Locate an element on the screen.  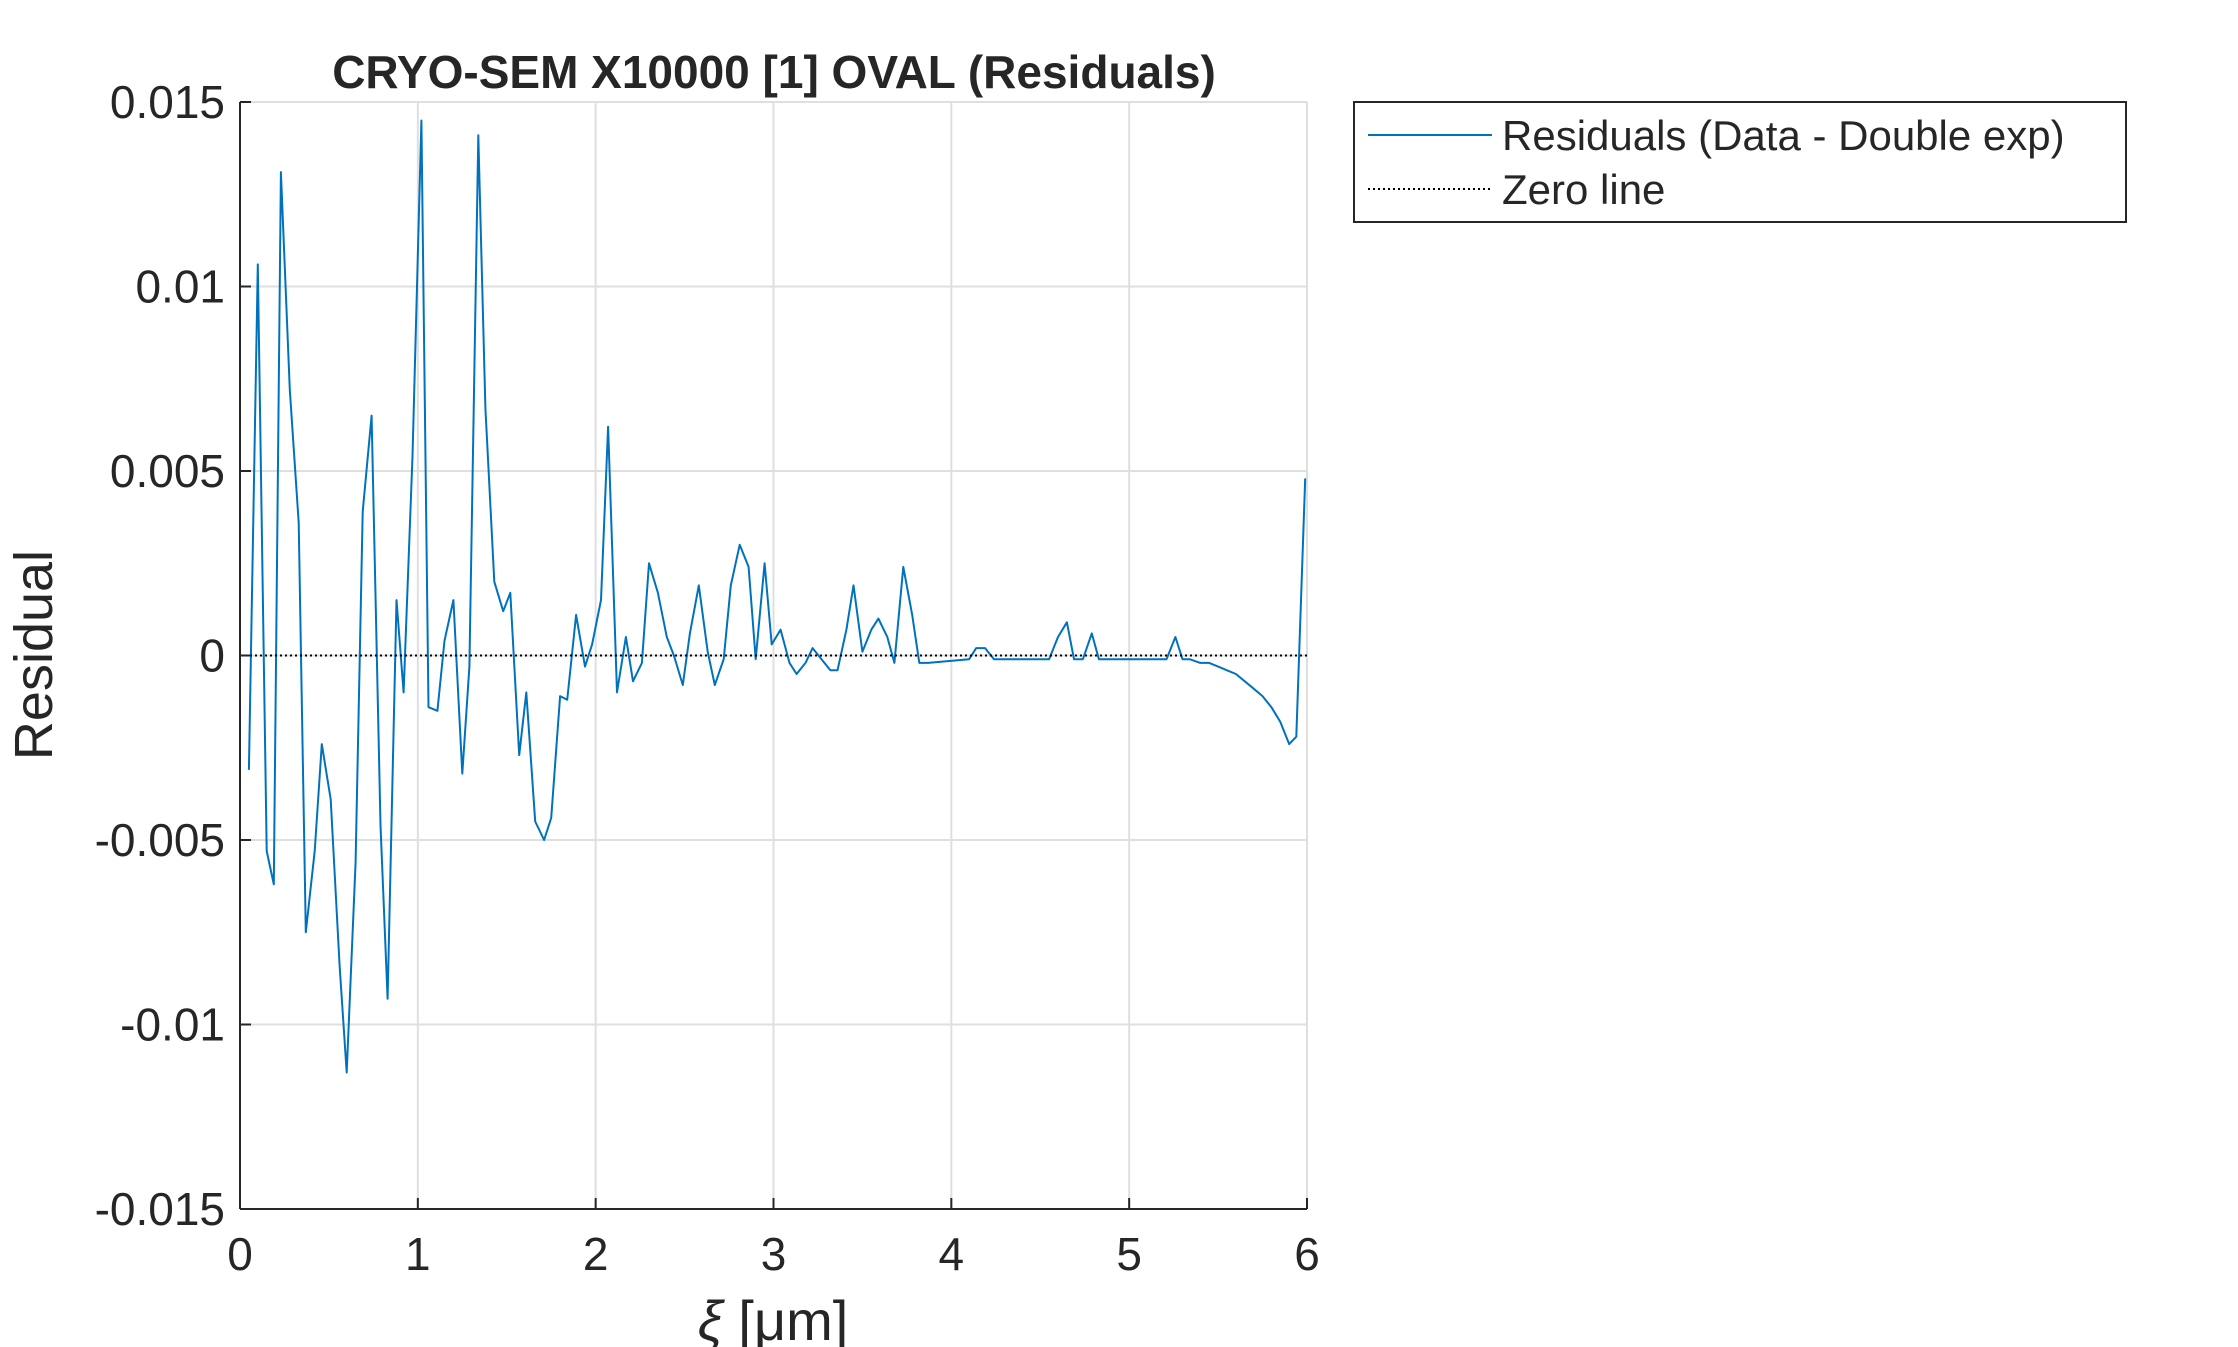
y-tick-label: -0.005 is located at coordinates (160, 840).